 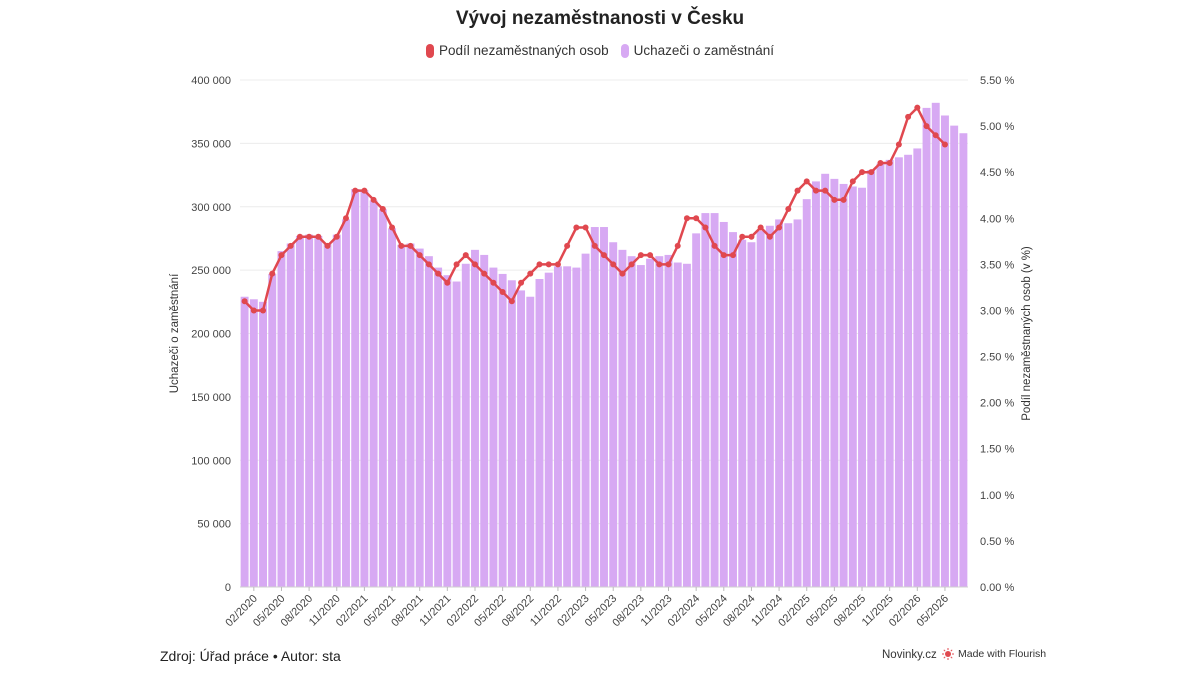 I want to click on y-left-tick-label: 200 000, so click(x=211, y=335).